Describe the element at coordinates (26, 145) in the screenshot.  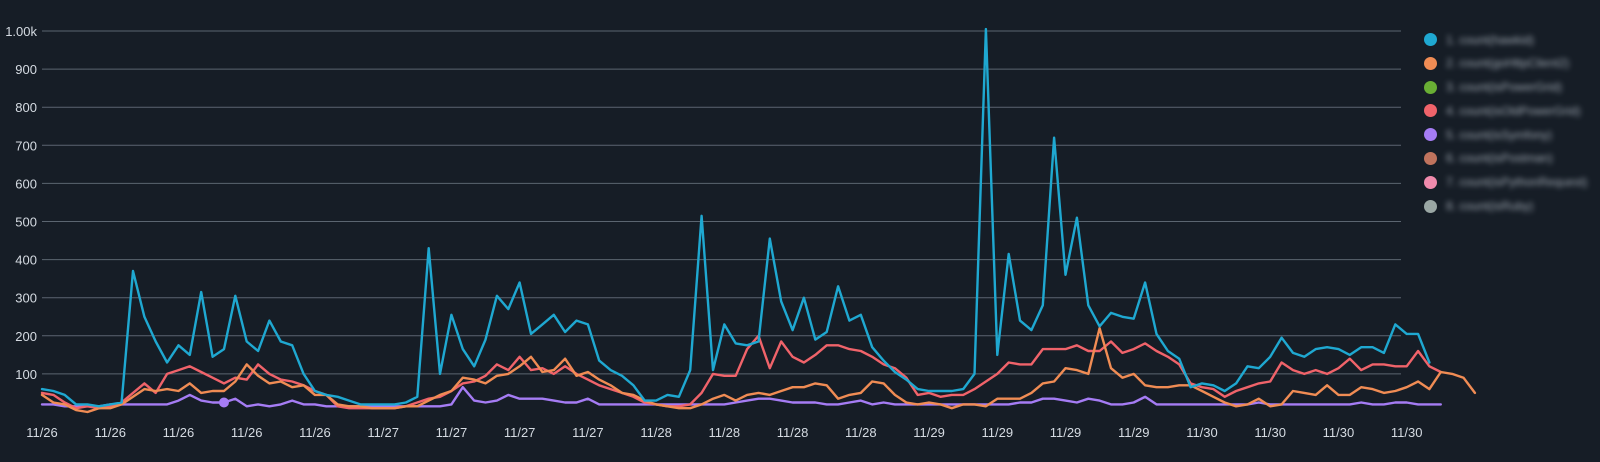
I see `y-tick-label: 700` at that location.